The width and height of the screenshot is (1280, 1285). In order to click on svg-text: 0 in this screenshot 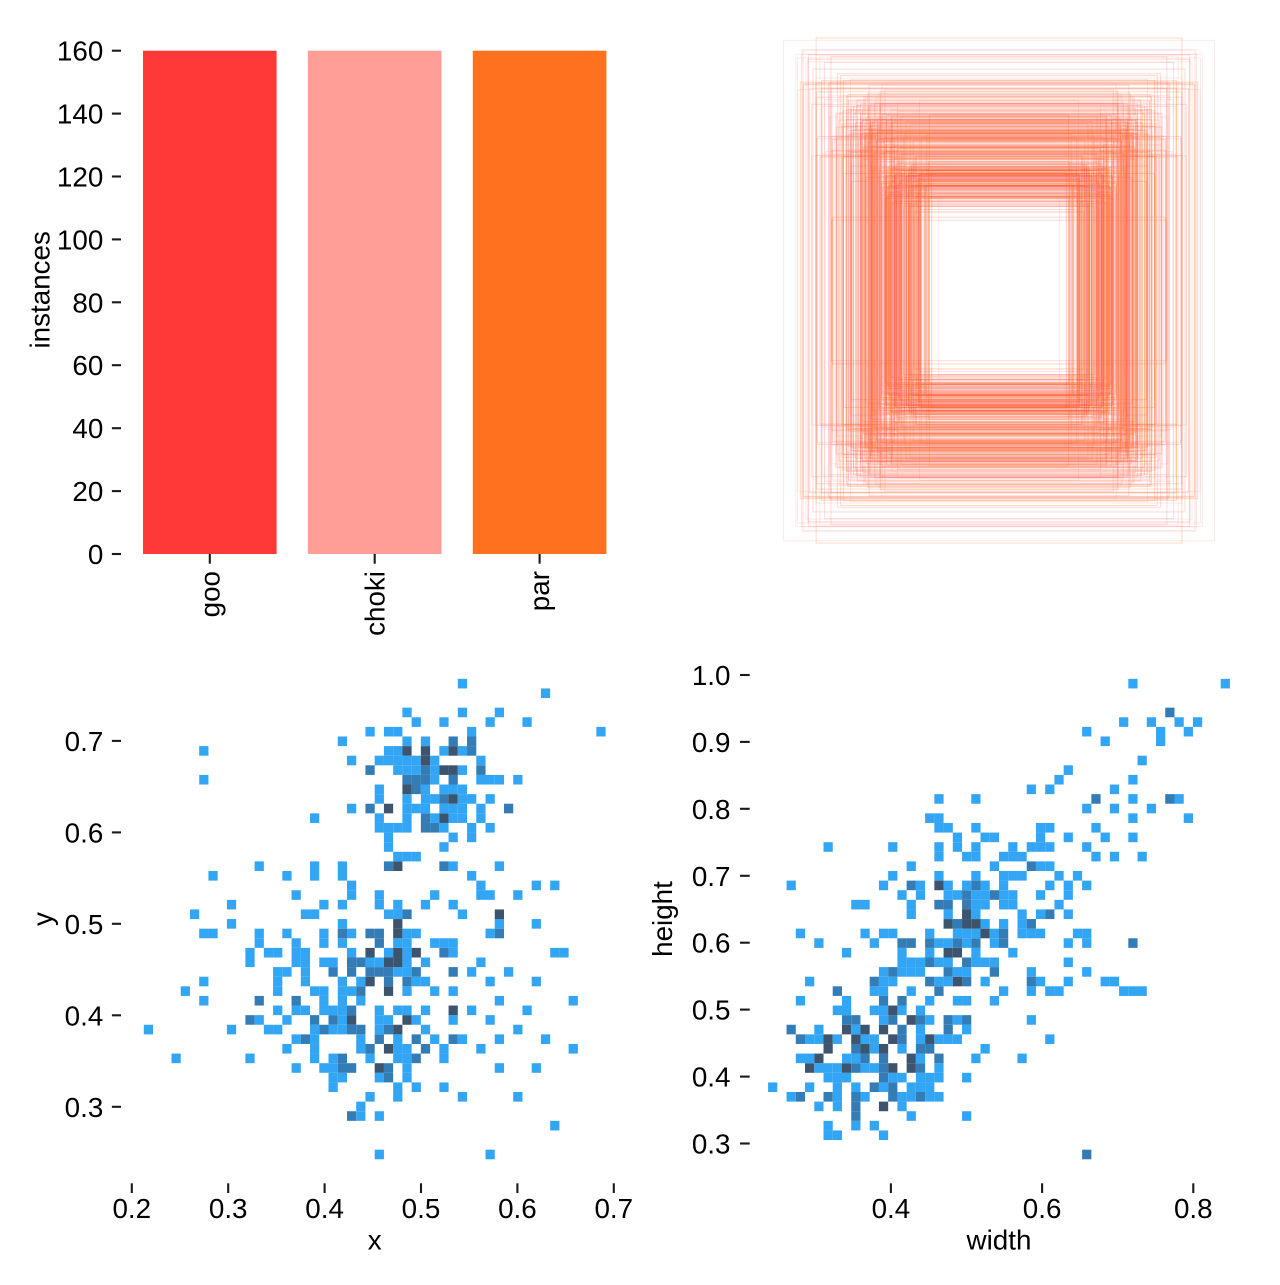, I will do `click(95, 554)`.